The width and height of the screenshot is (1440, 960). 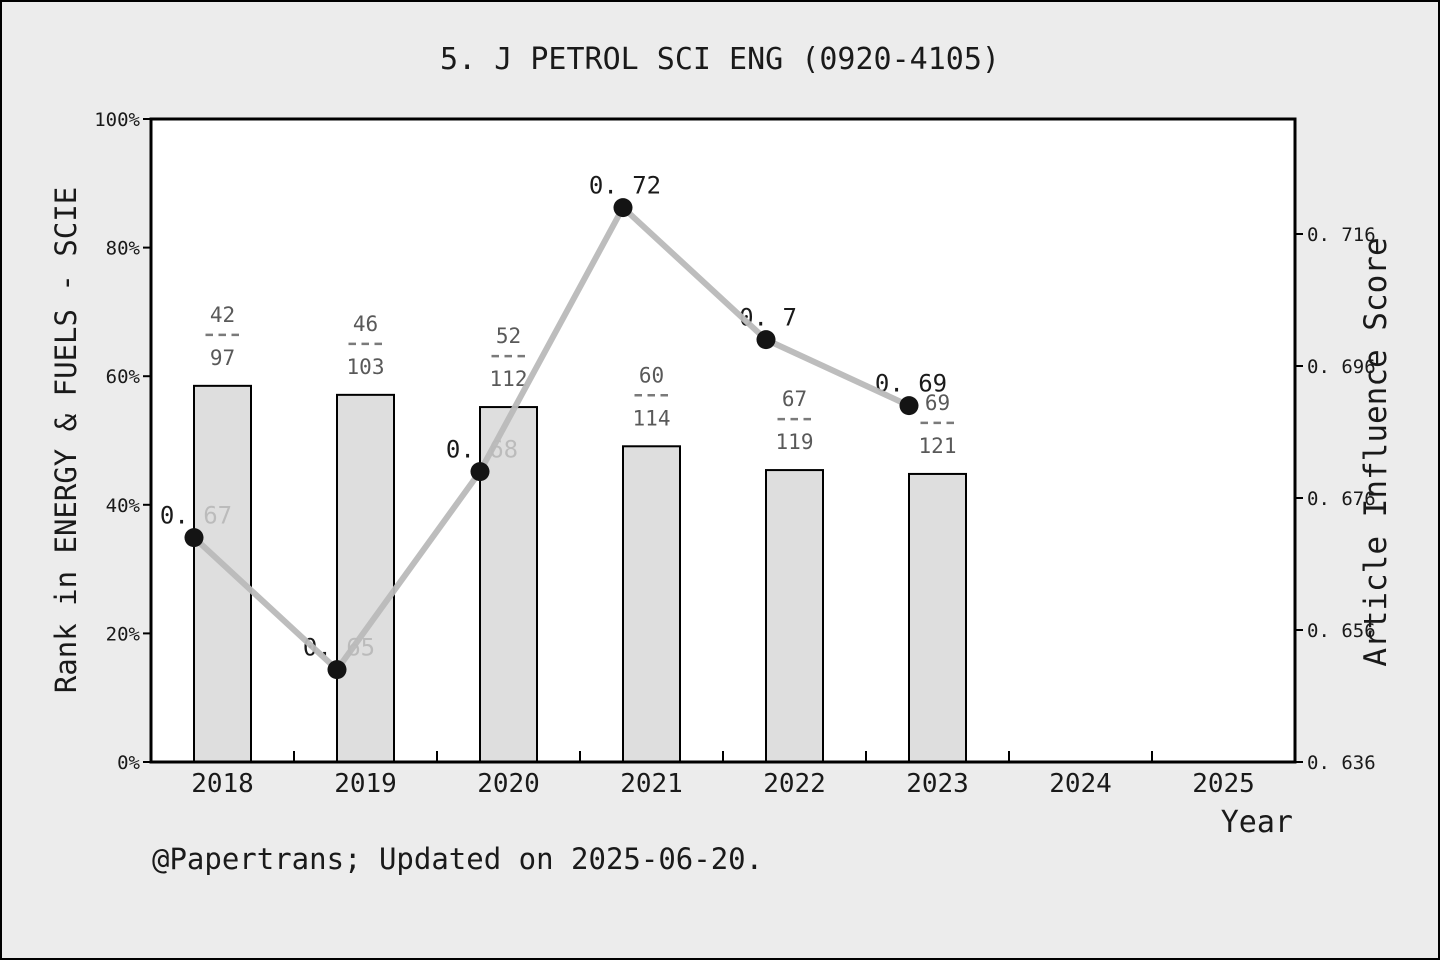 What do you see at coordinates (508, 336) in the screenshot?
I see `fraction-numerator-2020: 52` at bounding box center [508, 336].